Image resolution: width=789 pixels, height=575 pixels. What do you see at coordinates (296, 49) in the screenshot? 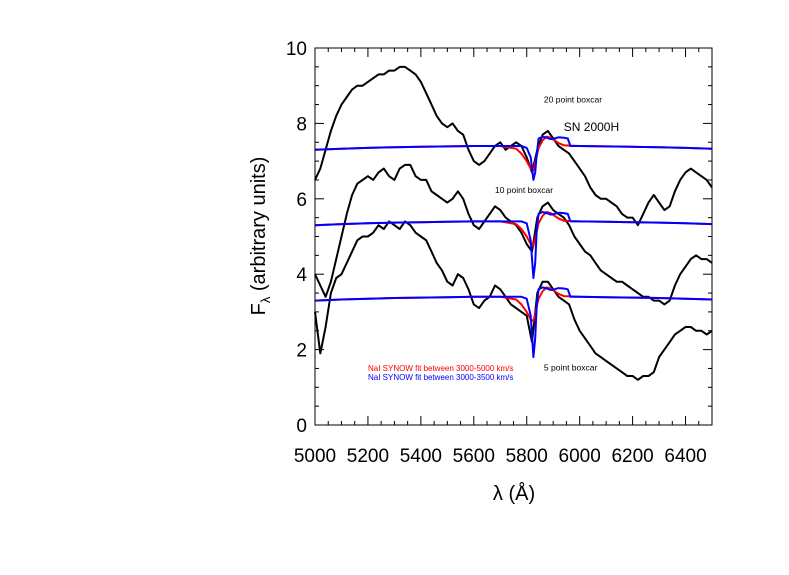
I see `y-tick-label: 10` at bounding box center [296, 49].